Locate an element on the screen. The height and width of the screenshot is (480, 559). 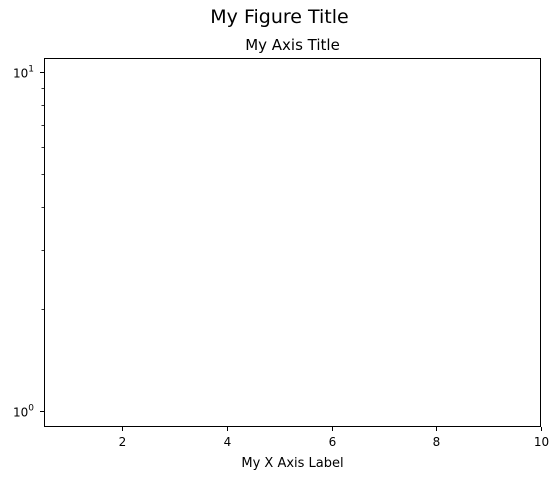
x-ticks: 2 4 6 8 10 is located at coordinates (334, 438).